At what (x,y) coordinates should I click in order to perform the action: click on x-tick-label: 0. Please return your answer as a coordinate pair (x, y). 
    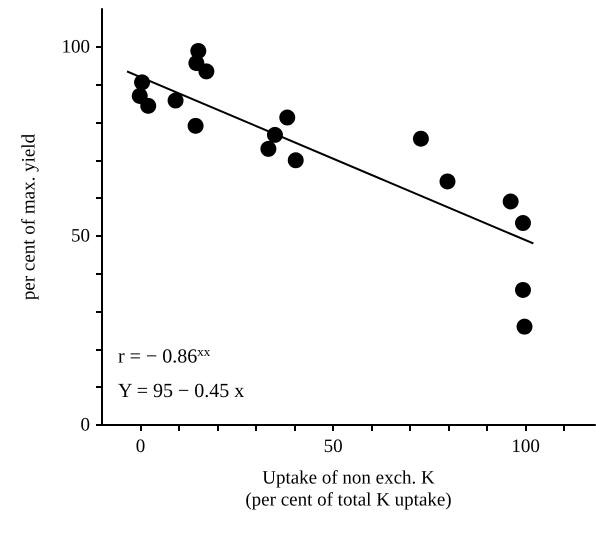
    Looking at the image, I should click on (141, 446).